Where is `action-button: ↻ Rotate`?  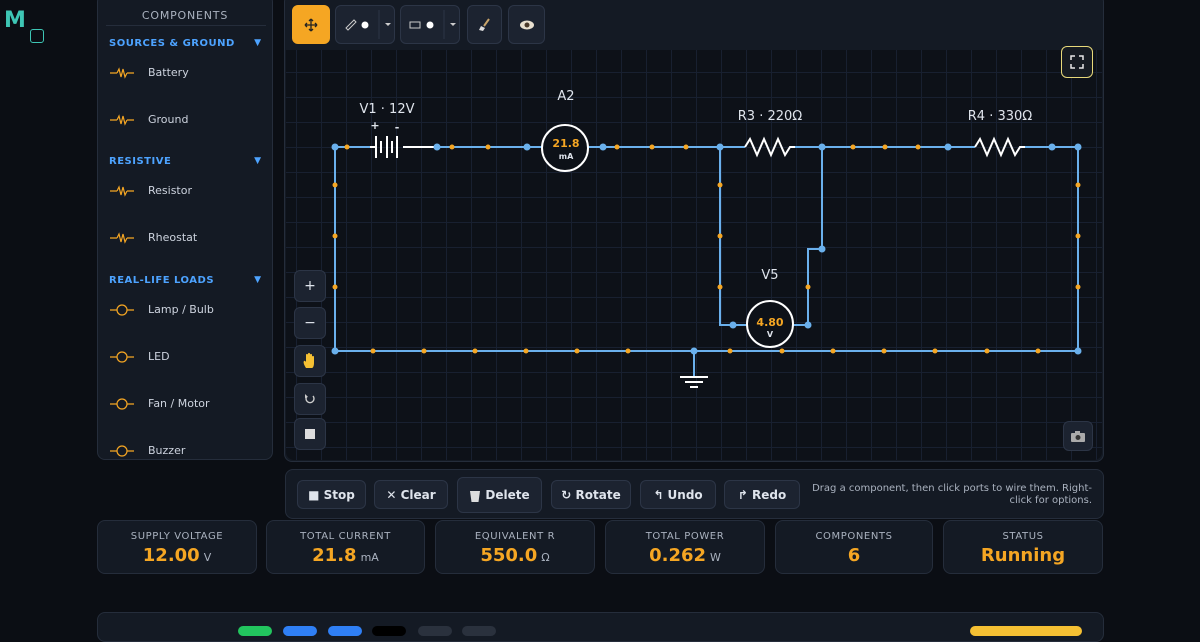
action-button: ↻ Rotate is located at coordinates (591, 494).